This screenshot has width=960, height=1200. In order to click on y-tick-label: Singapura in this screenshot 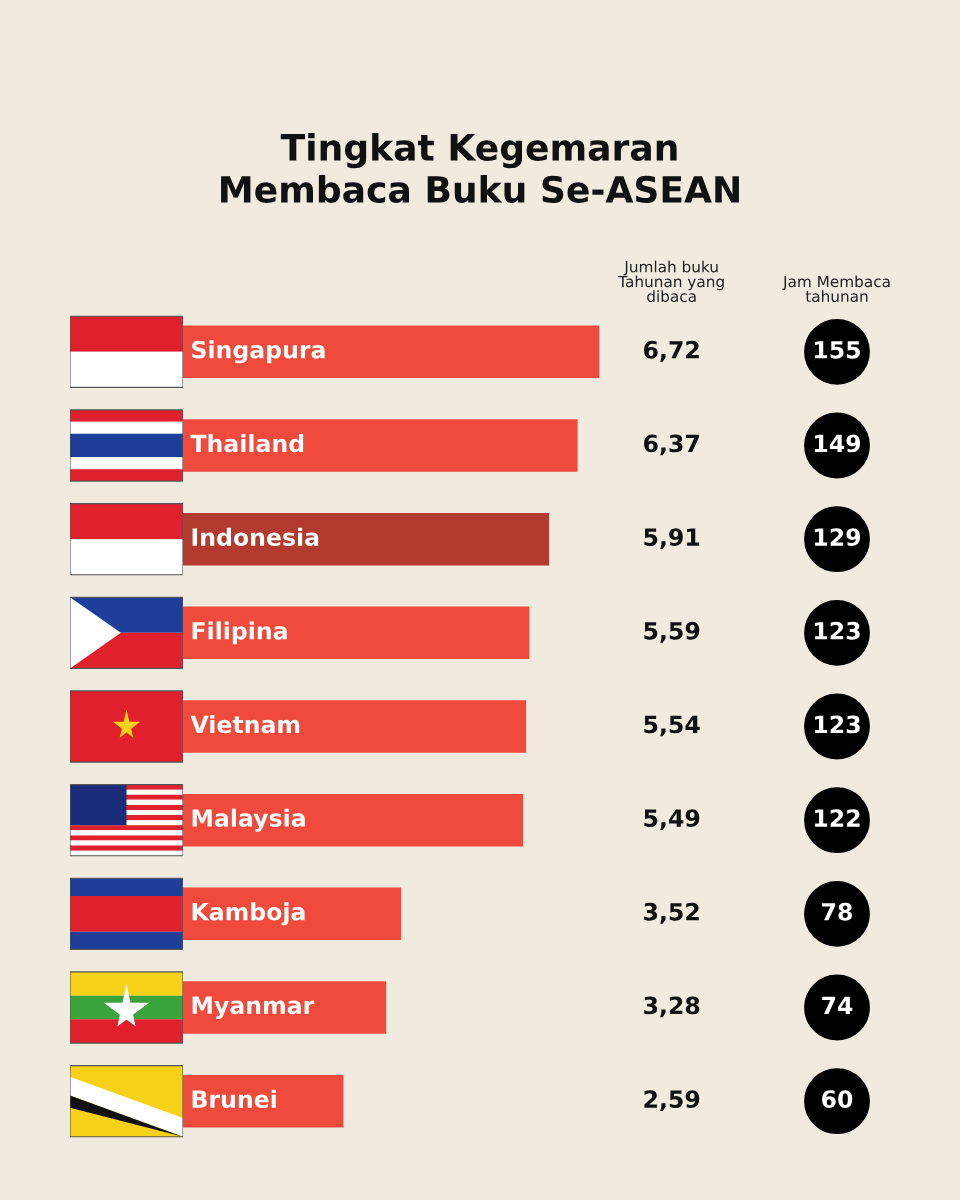, I will do `click(258, 352)`.